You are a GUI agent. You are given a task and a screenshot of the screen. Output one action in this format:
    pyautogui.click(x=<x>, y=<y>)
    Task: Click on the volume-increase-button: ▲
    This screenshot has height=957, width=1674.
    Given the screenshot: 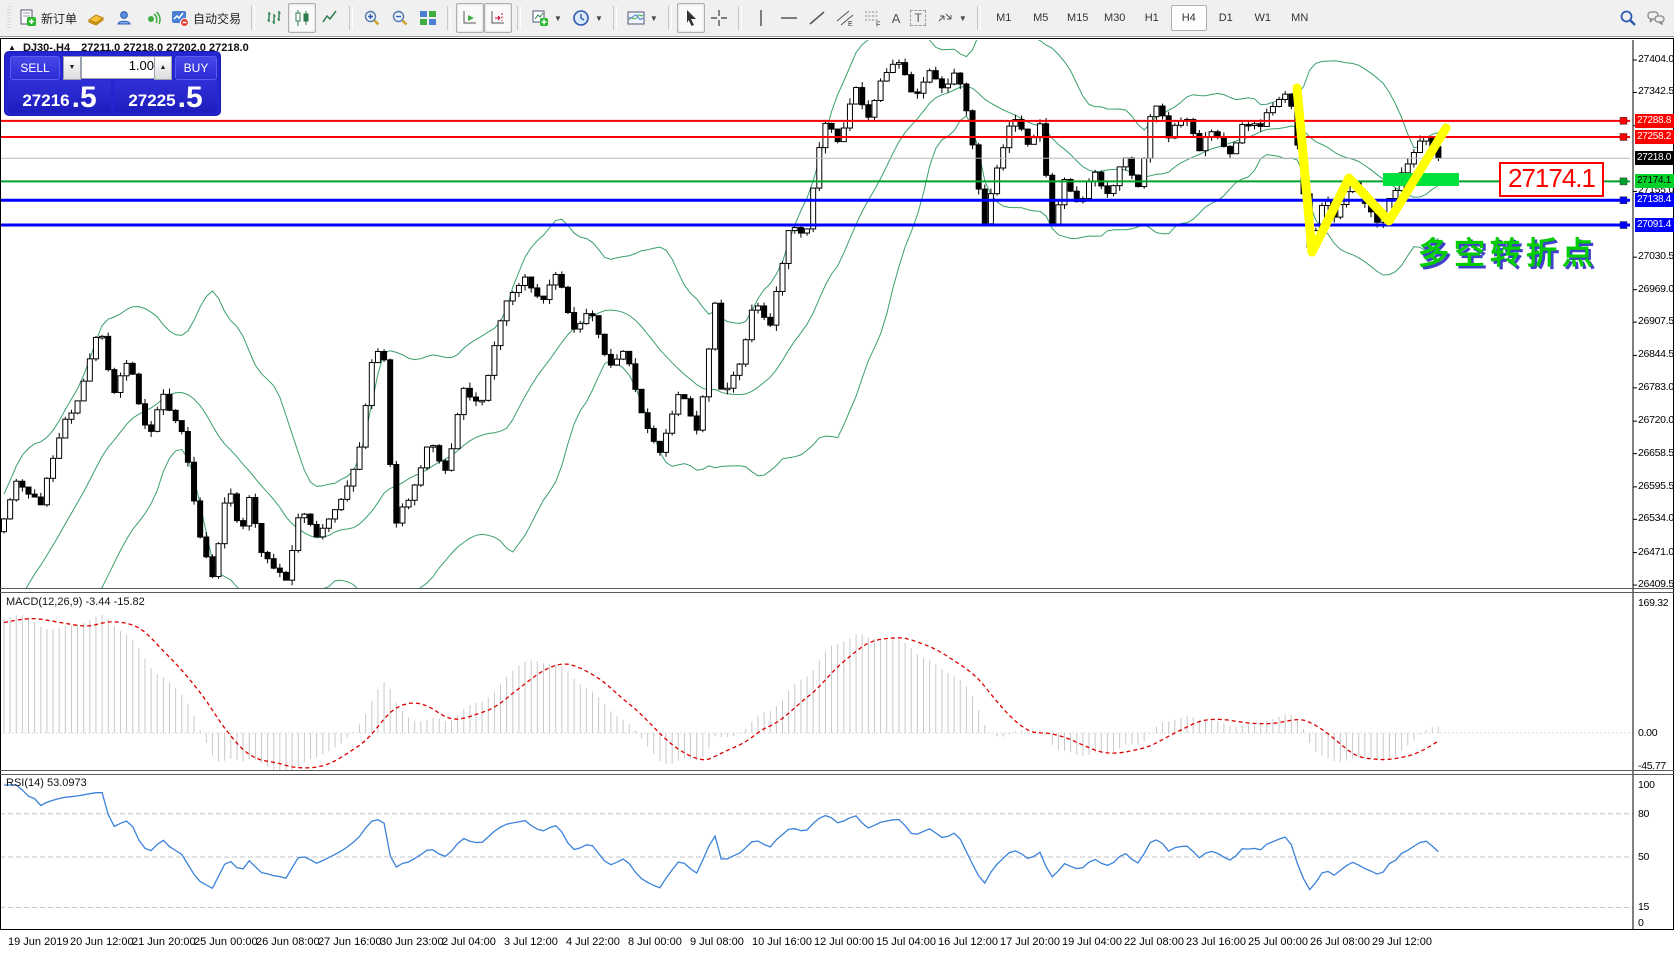 What is the action you would take?
    pyautogui.click(x=163, y=68)
    